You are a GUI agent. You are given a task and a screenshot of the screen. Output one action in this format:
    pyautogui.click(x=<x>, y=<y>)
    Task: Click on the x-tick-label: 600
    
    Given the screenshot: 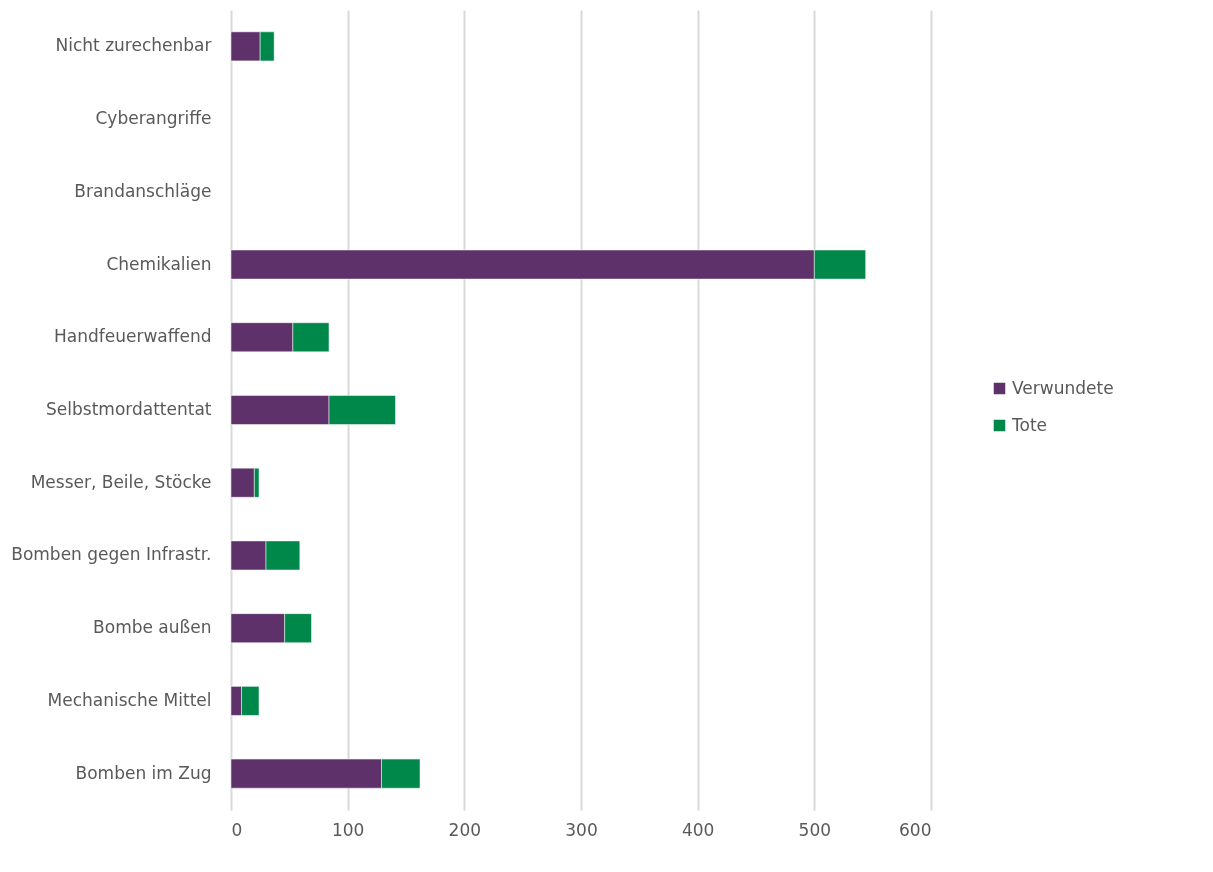 What is the action you would take?
    pyautogui.click(x=915, y=829)
    